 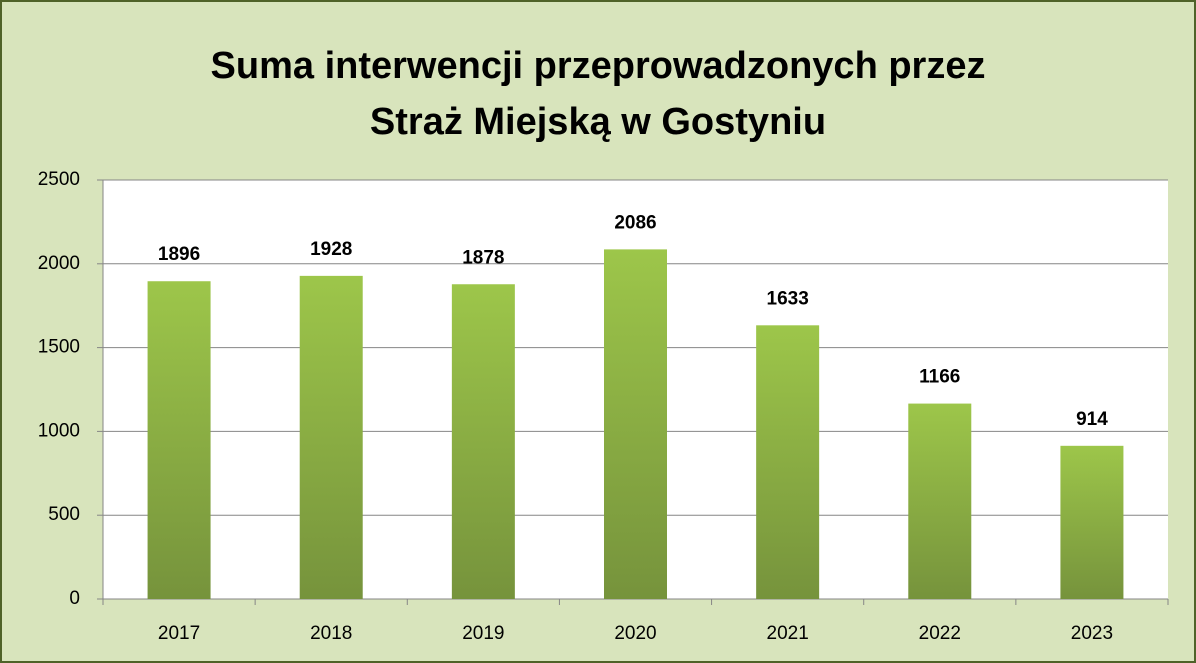 I want to click on data-label: 1878, so click(x=483, y=257).